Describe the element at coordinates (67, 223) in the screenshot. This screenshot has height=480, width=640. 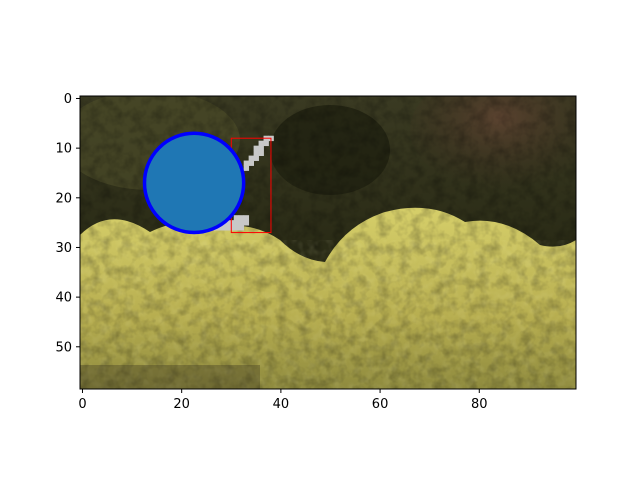
I see `y-axis: 0 10 20 30 40 50` at that location.